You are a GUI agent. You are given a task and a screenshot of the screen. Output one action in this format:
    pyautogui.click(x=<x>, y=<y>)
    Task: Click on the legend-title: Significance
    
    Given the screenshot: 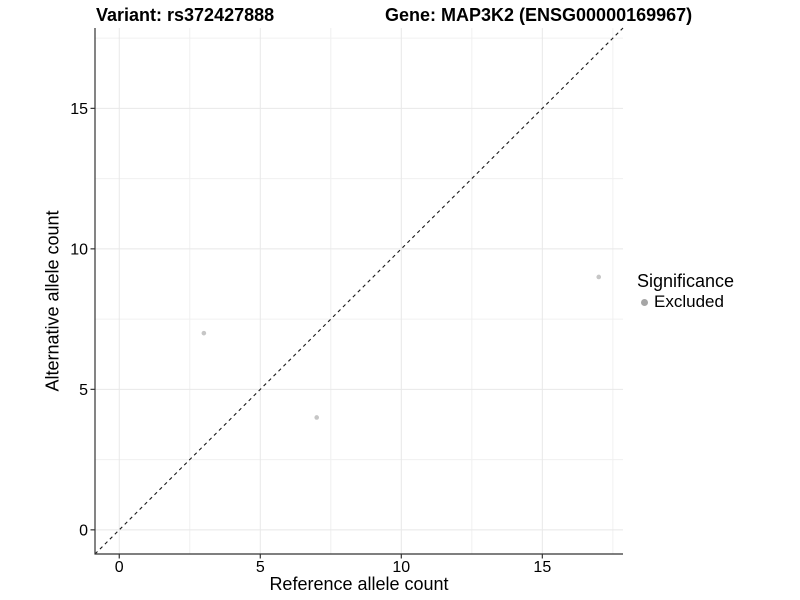 What is the action you would take?
    pyautogui.click(x=686, y=281)
    